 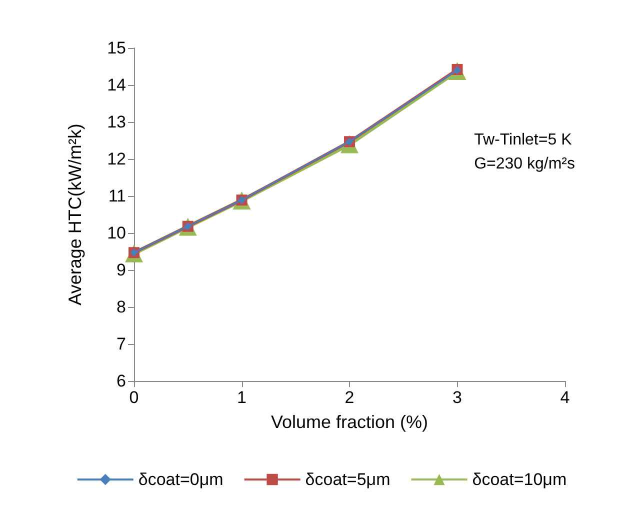 What do you see at coordinates (121, 344) in the screenshot?
I see `y-tick-label: 7` at bounding box center [121, 344].